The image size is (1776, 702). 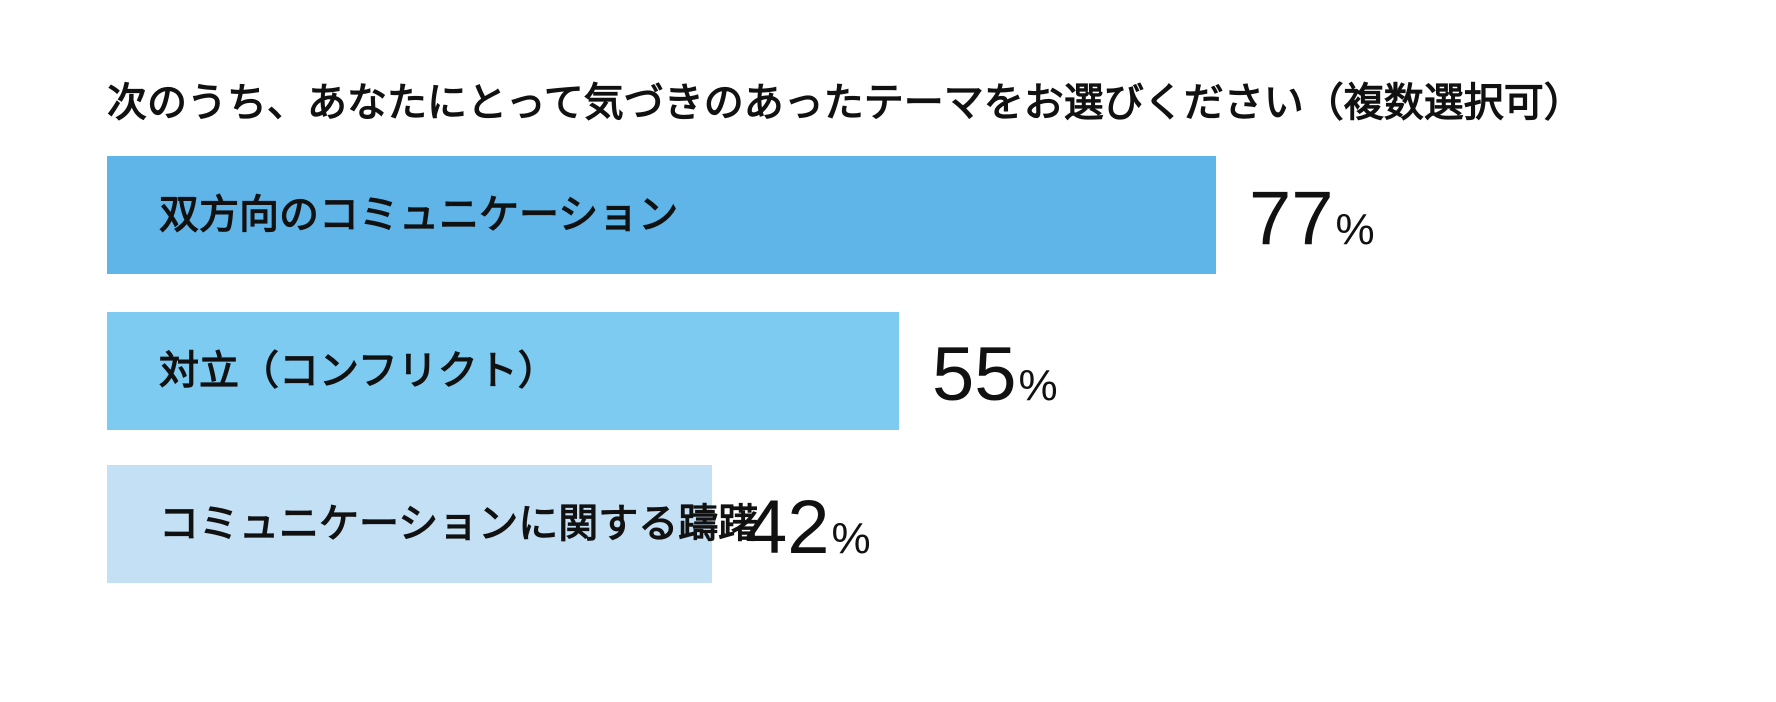 I want to click on bar-3: コミュニケーションに関する躊躇, so click(x=432, y=524).